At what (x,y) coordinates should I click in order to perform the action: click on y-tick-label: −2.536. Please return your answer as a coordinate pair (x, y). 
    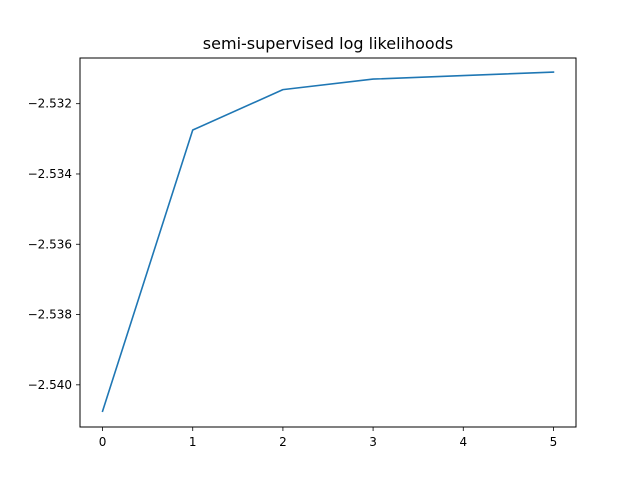
    Looking at the image, I should click on (50, 244).